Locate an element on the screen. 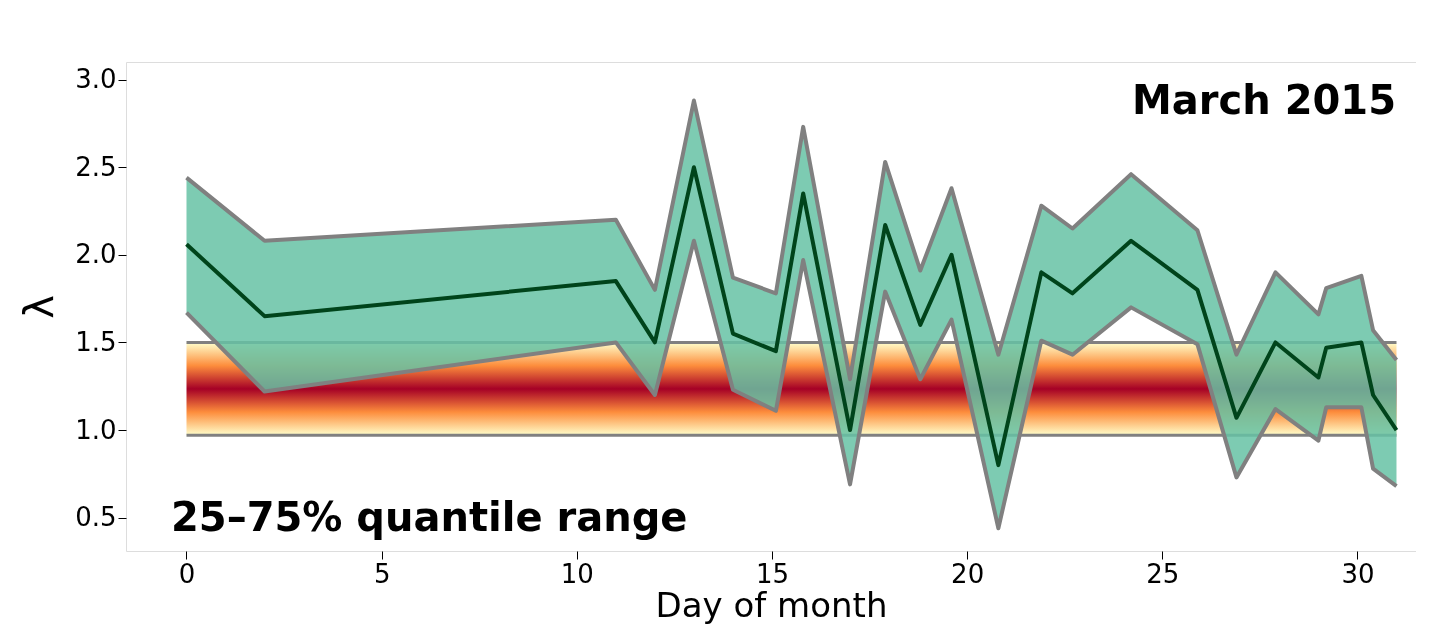 The image size is (1429, 642). annotation: 25–75% quantile range is located at coordinates (429, 517).